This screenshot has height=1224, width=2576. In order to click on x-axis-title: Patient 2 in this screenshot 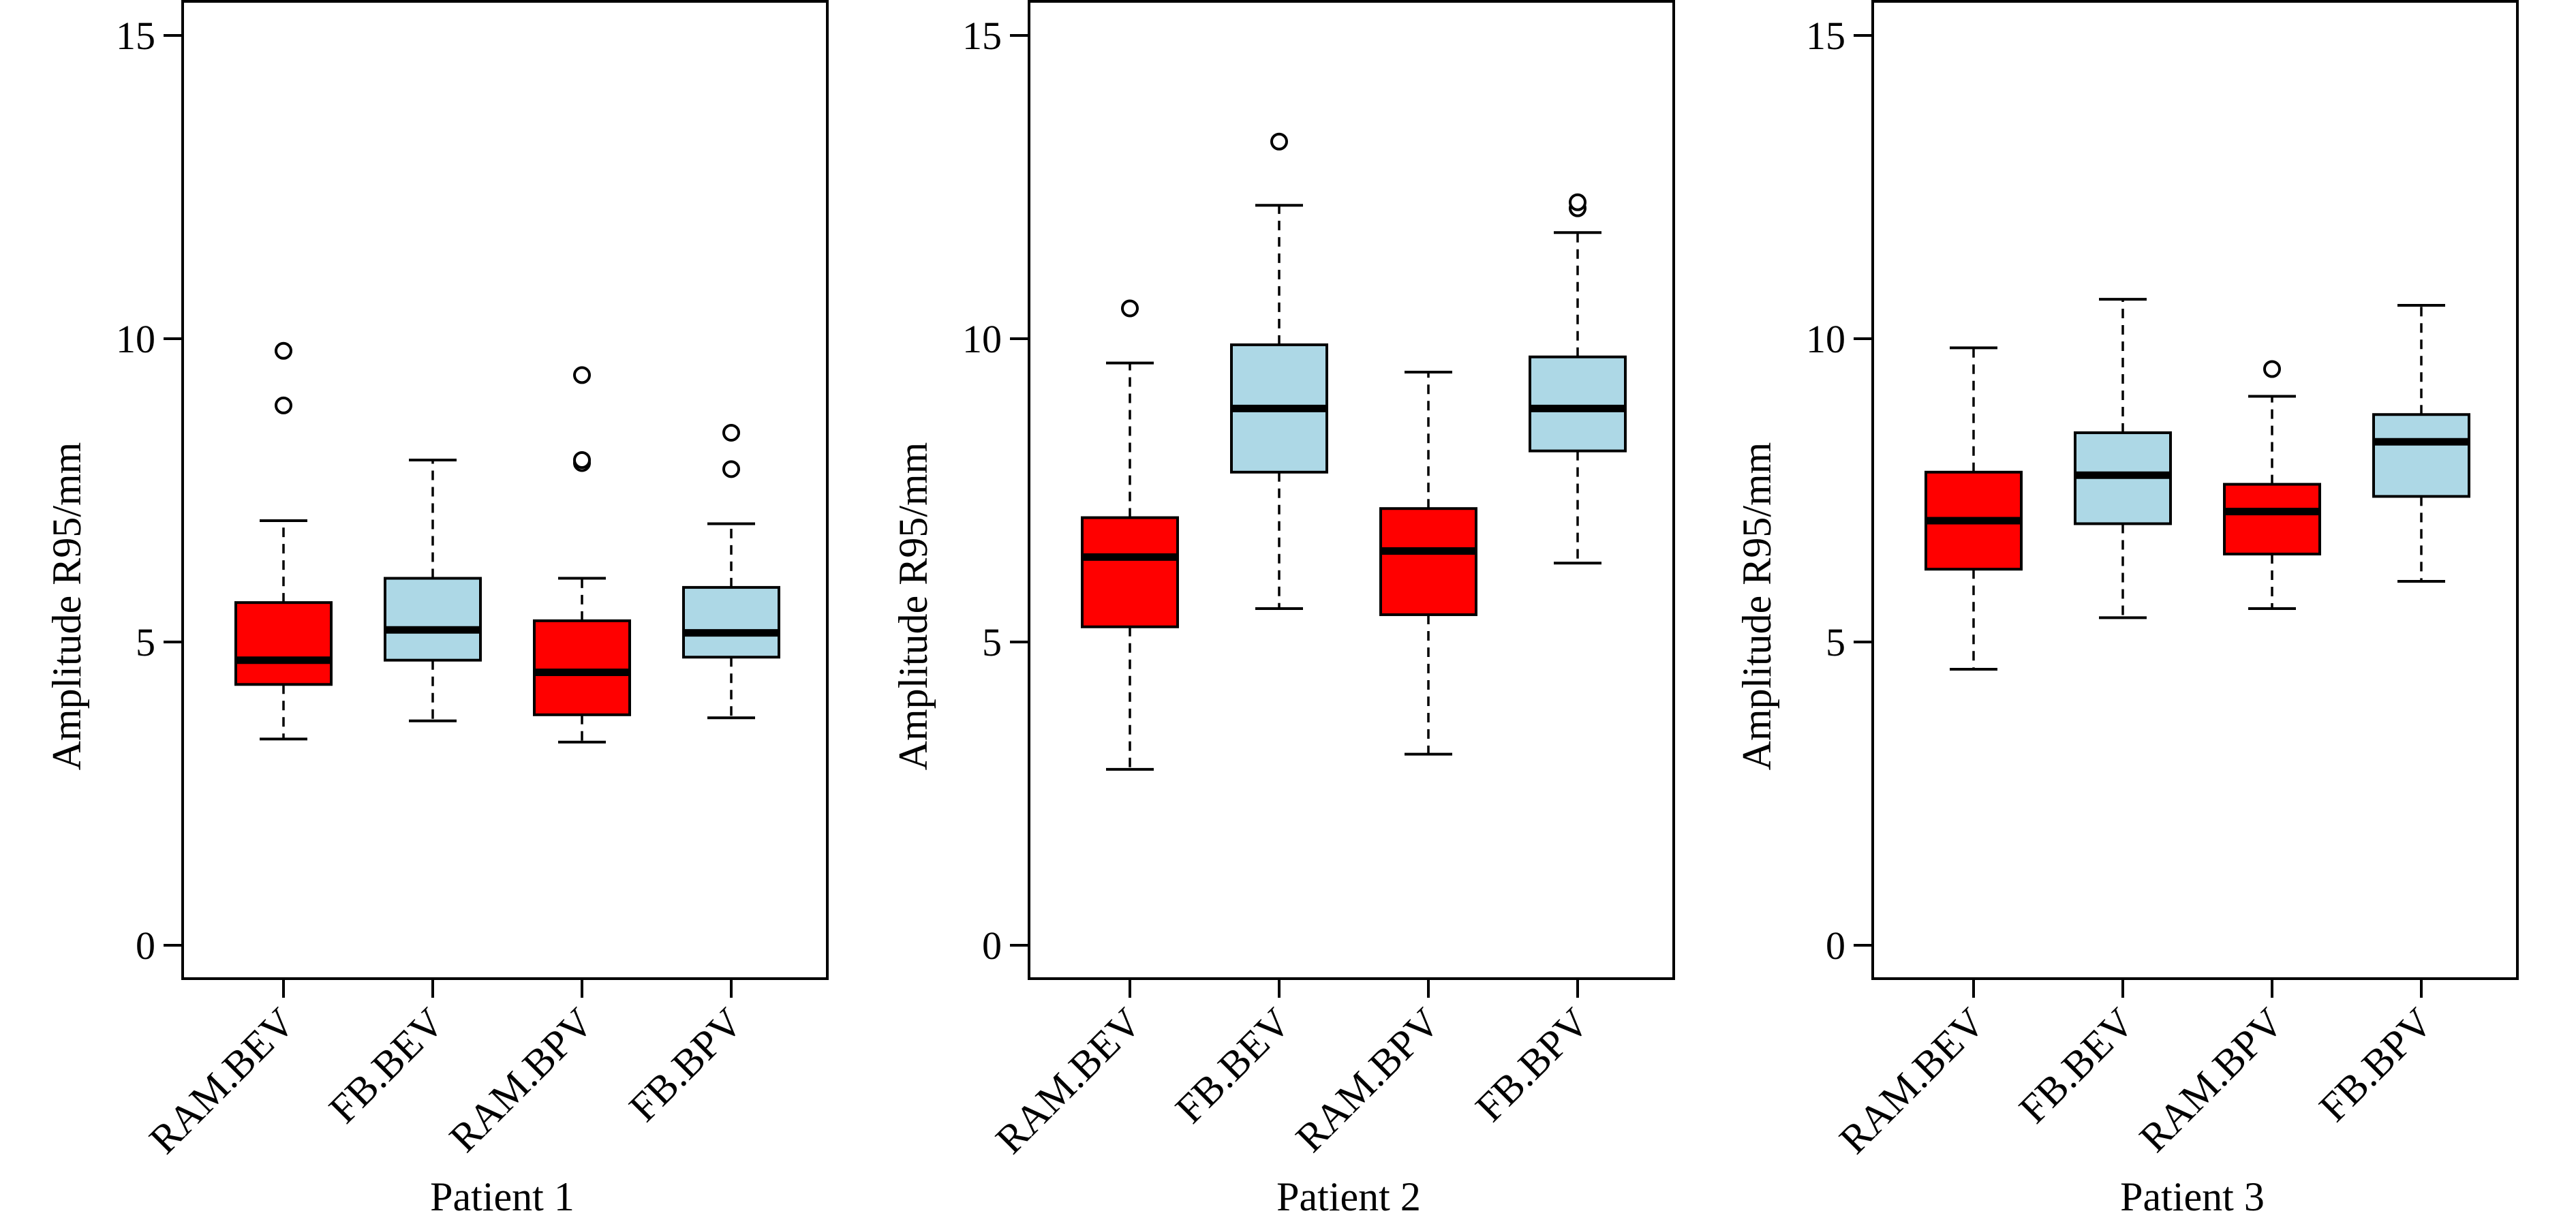, I will do `click(1348, 1196)`.